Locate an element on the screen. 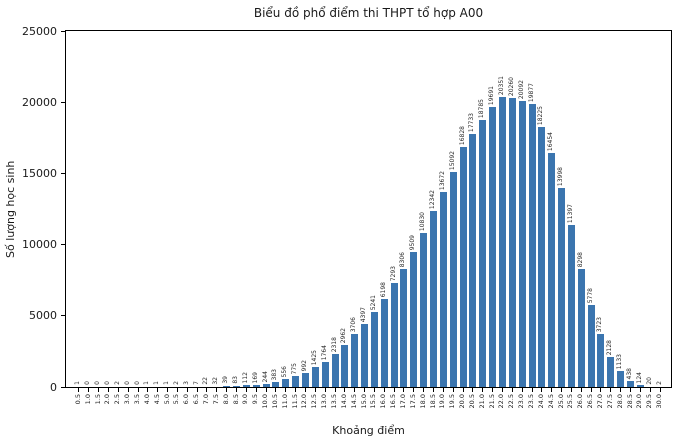  x-tick-label: 29.5 is located at coordinates (649, 401).